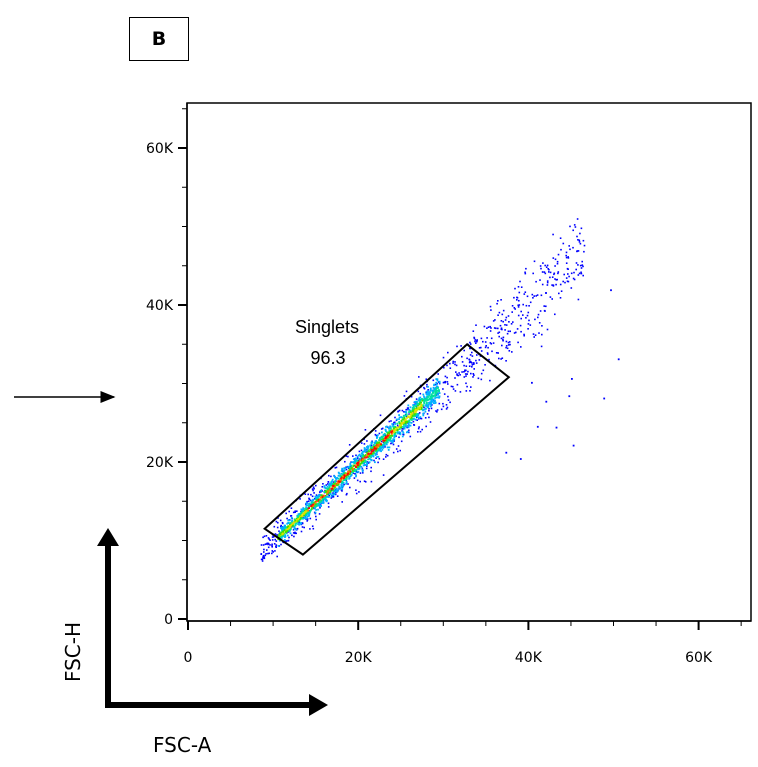 The height and width of the screenshot is (767, 758). Describe the element at coordinates (159, 39) in the screenshot. I see `panel-label: B` at that location.